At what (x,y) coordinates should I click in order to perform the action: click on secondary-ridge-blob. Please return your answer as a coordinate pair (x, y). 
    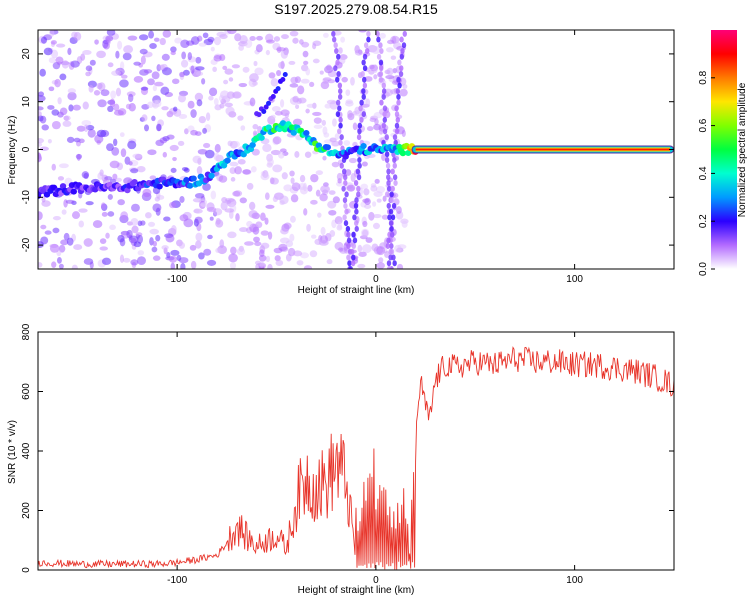
    Looking at the image, I should click on (285, 74).